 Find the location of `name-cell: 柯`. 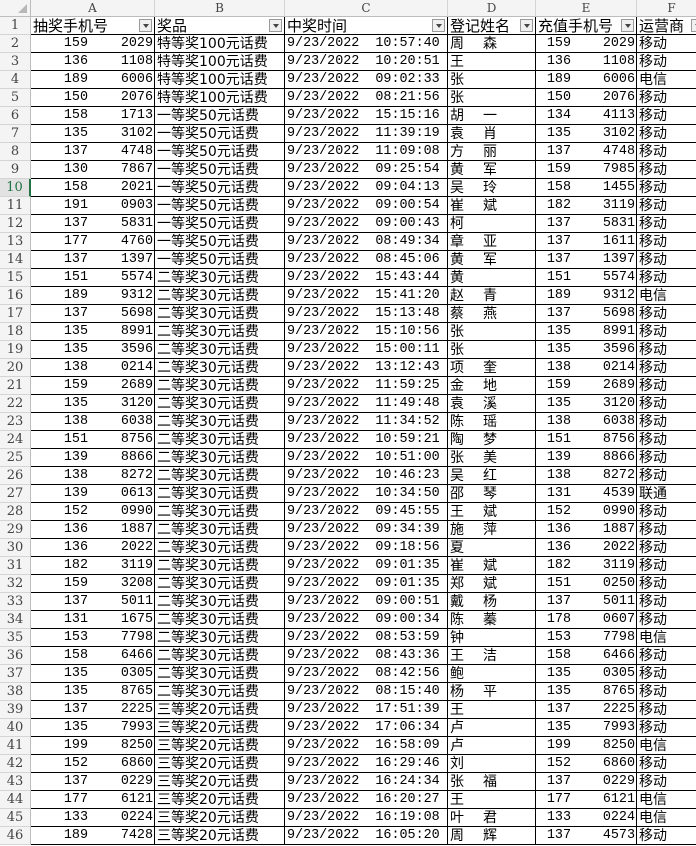

name-cell: 柯 is located at coordinates (492, 224).